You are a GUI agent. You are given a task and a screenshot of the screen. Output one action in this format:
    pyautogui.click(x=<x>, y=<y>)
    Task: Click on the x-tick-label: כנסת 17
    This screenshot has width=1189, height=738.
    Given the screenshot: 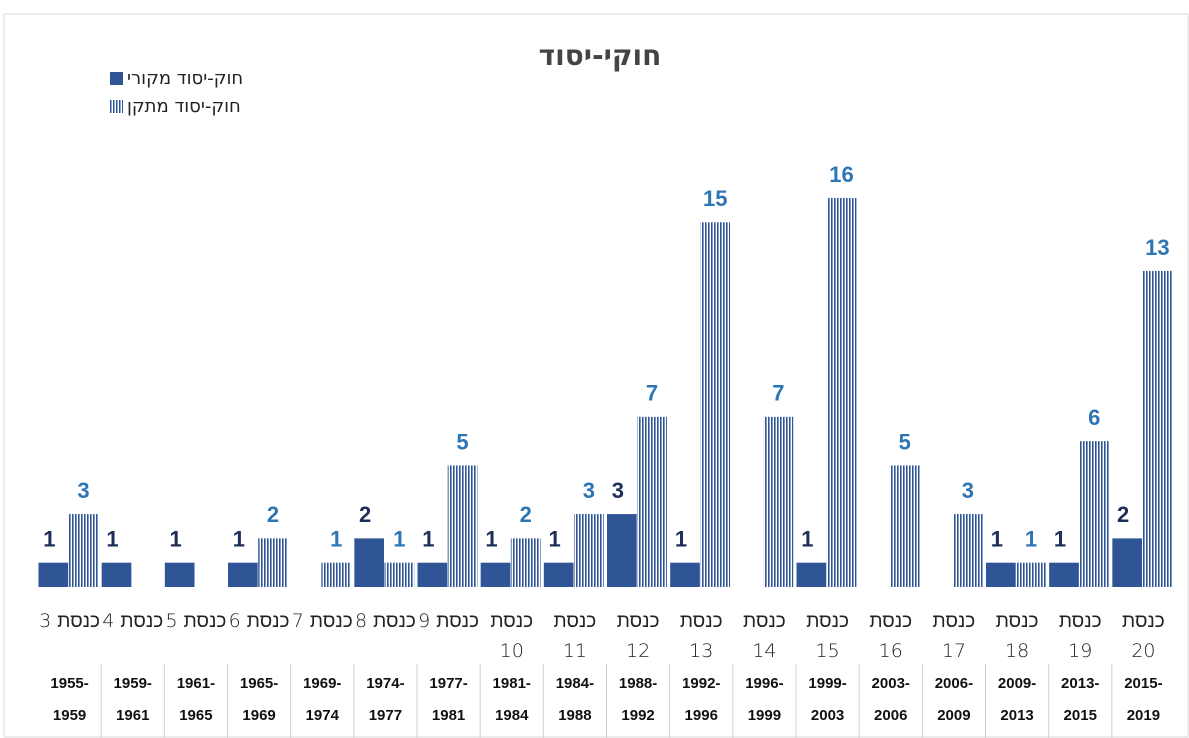 What is the action you would take?
    pyautogui.click(x=954, y=636)
    